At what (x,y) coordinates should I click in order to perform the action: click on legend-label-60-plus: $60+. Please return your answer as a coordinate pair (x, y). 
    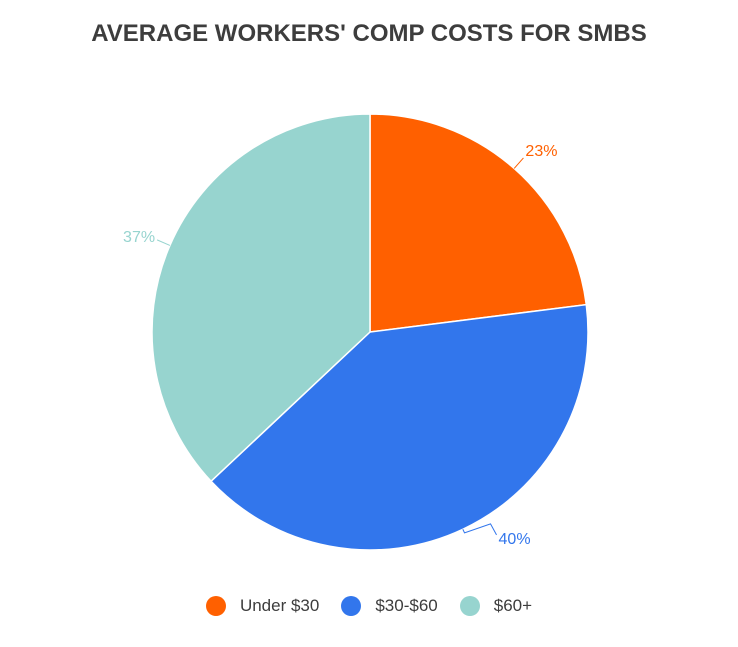
    Looking at the image, I should click on (513, 605).